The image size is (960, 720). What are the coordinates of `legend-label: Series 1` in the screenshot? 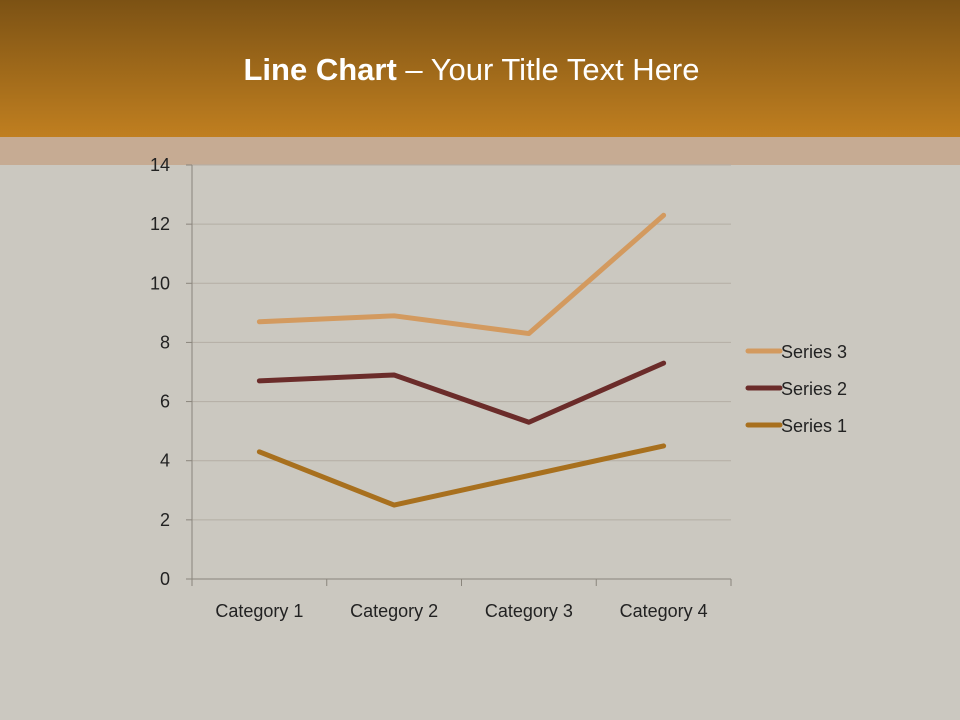 It's located at (814, 426).